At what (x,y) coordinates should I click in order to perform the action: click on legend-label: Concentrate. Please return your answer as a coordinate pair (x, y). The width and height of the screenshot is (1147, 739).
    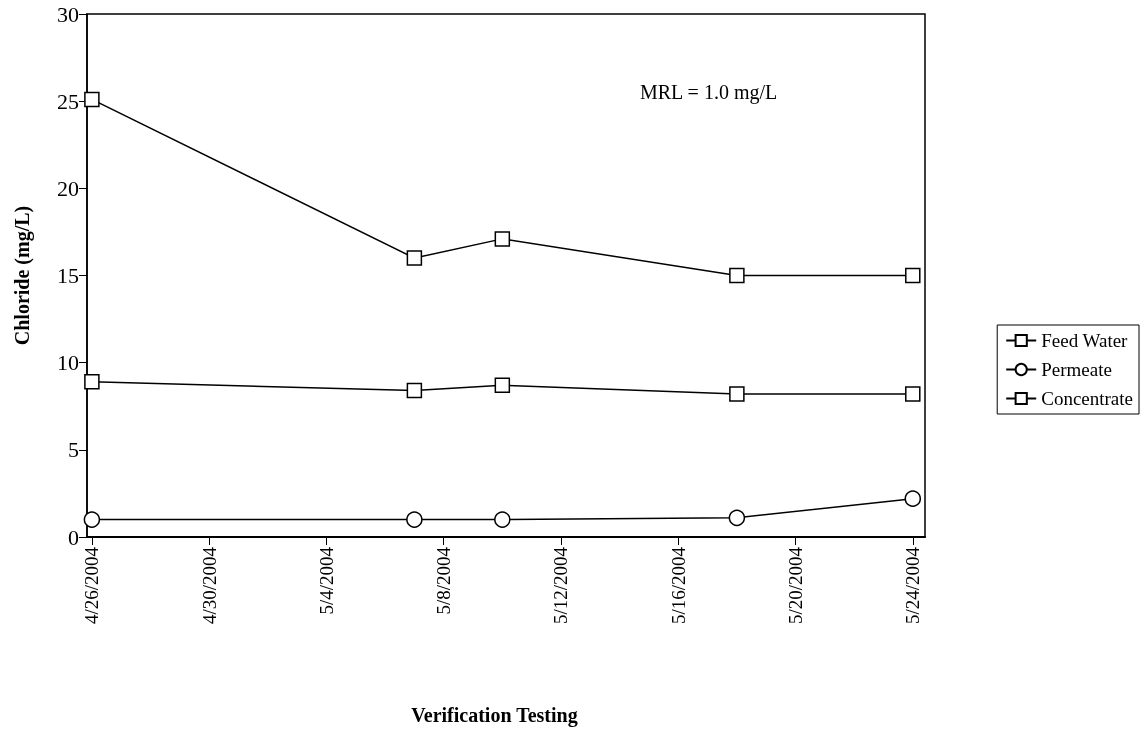
    Looking at the image, I should click on (1087, 398).